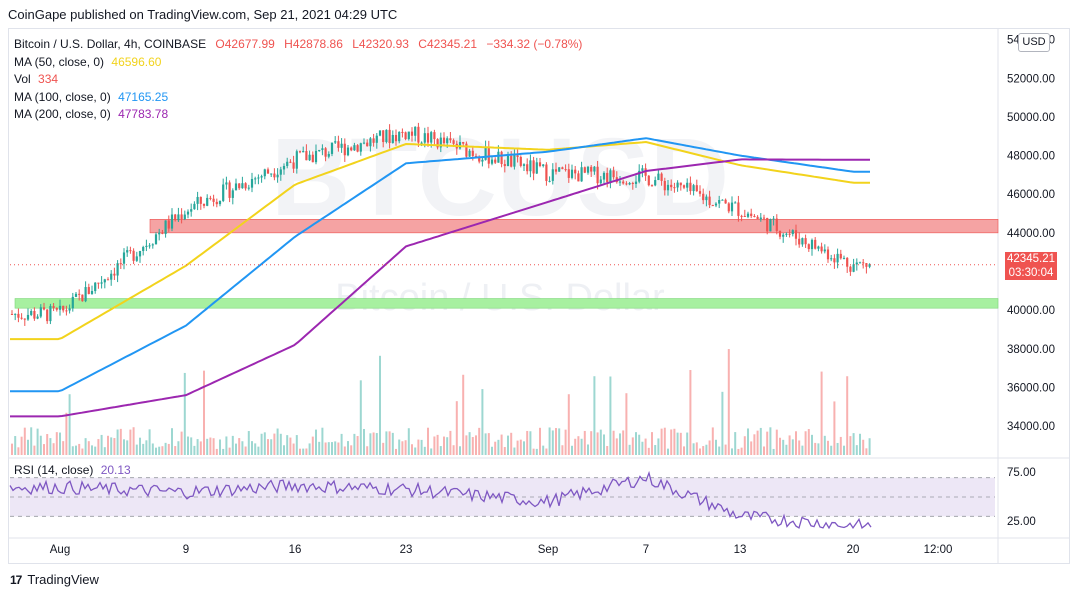  What do you see at coordinates (380, 44) in the screenshot?
I see `low-value: L42320.93` at bounding box center [380, 44].